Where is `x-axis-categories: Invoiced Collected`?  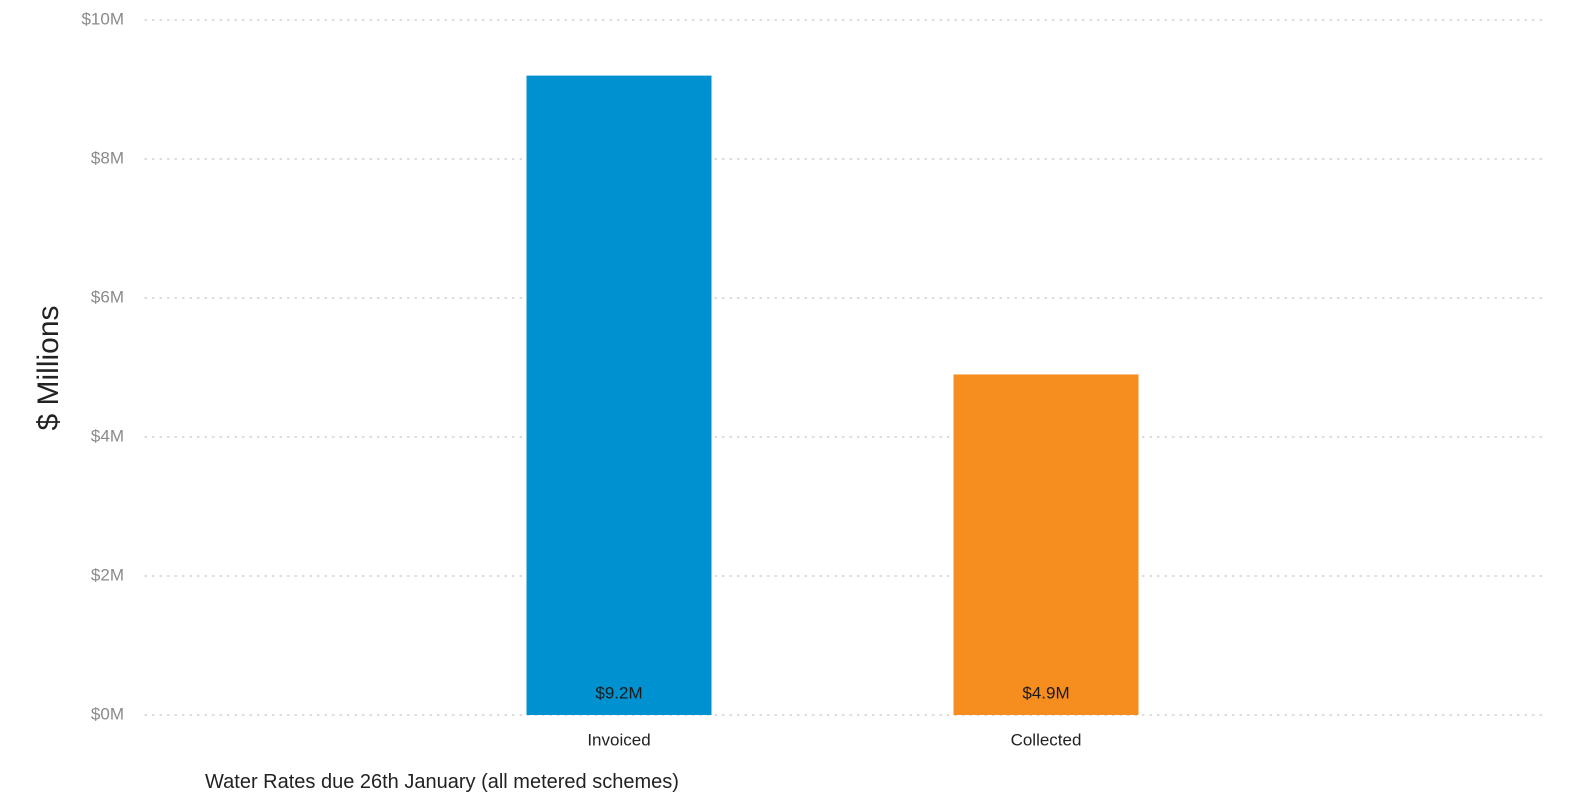
x-axis-categories: Invoiced Collected is located at coordinates (834, 739).